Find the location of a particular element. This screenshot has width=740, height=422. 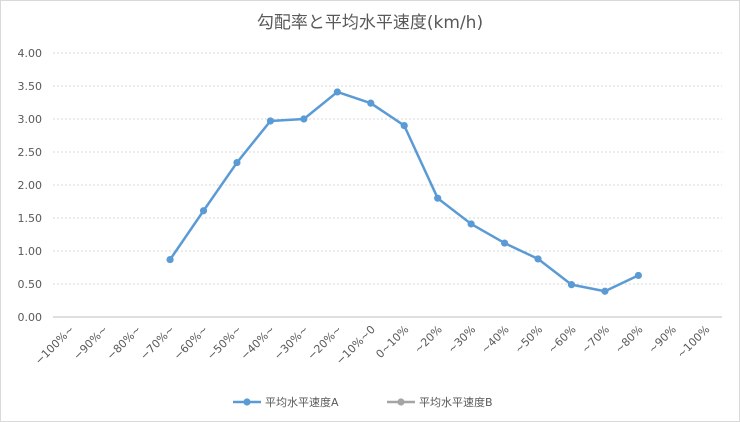

y-tick-label: 2.50 is located at coordinates (30, 152).